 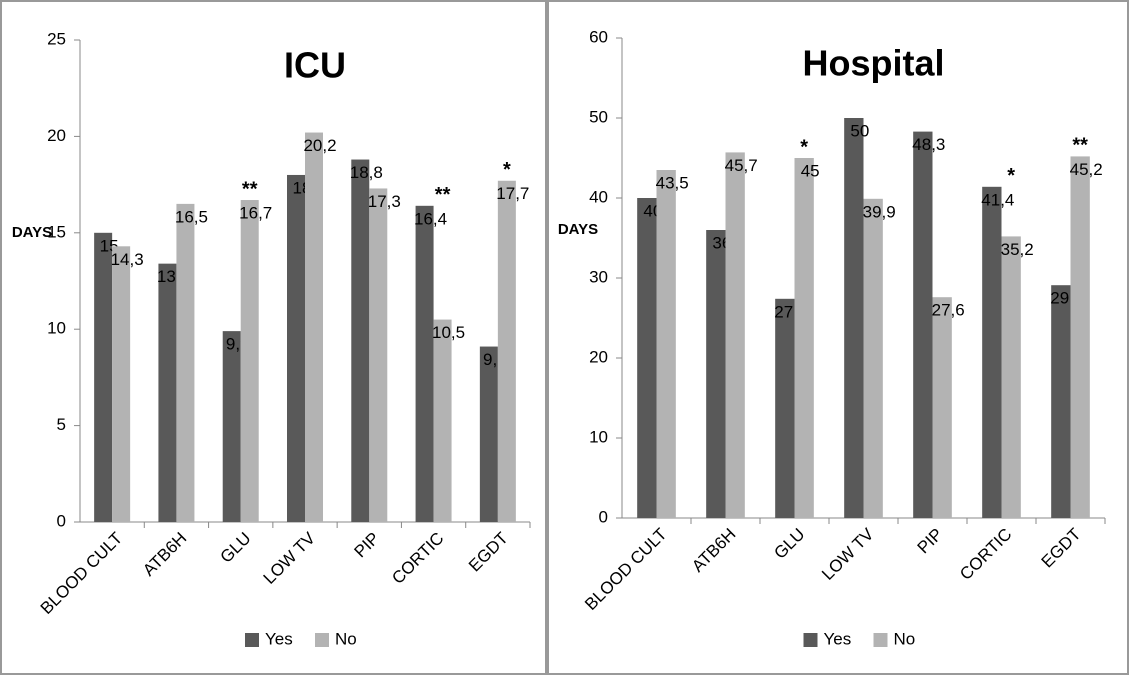 What do you see at coordinates (56, 231) in the screenshot?
I see `y-tick-label: 15` at bounding box center [56, 231].